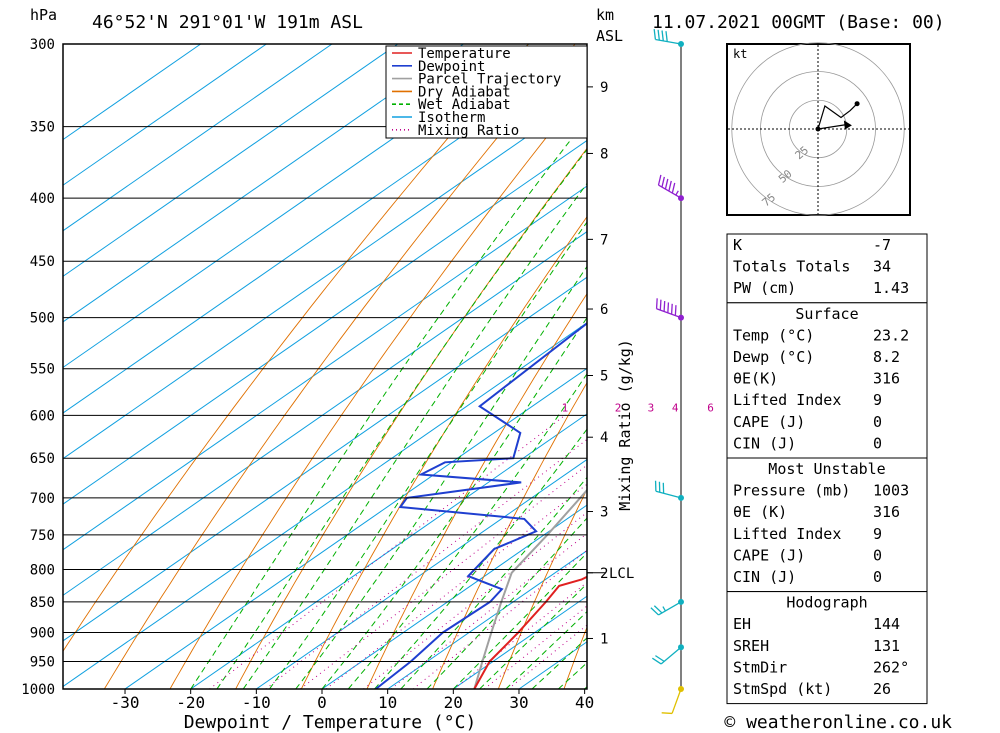  What do you see at coordinates (42, 459) in the screenshot?
I see `pressure-tick-label: 650` at bounding box center [42, 459].